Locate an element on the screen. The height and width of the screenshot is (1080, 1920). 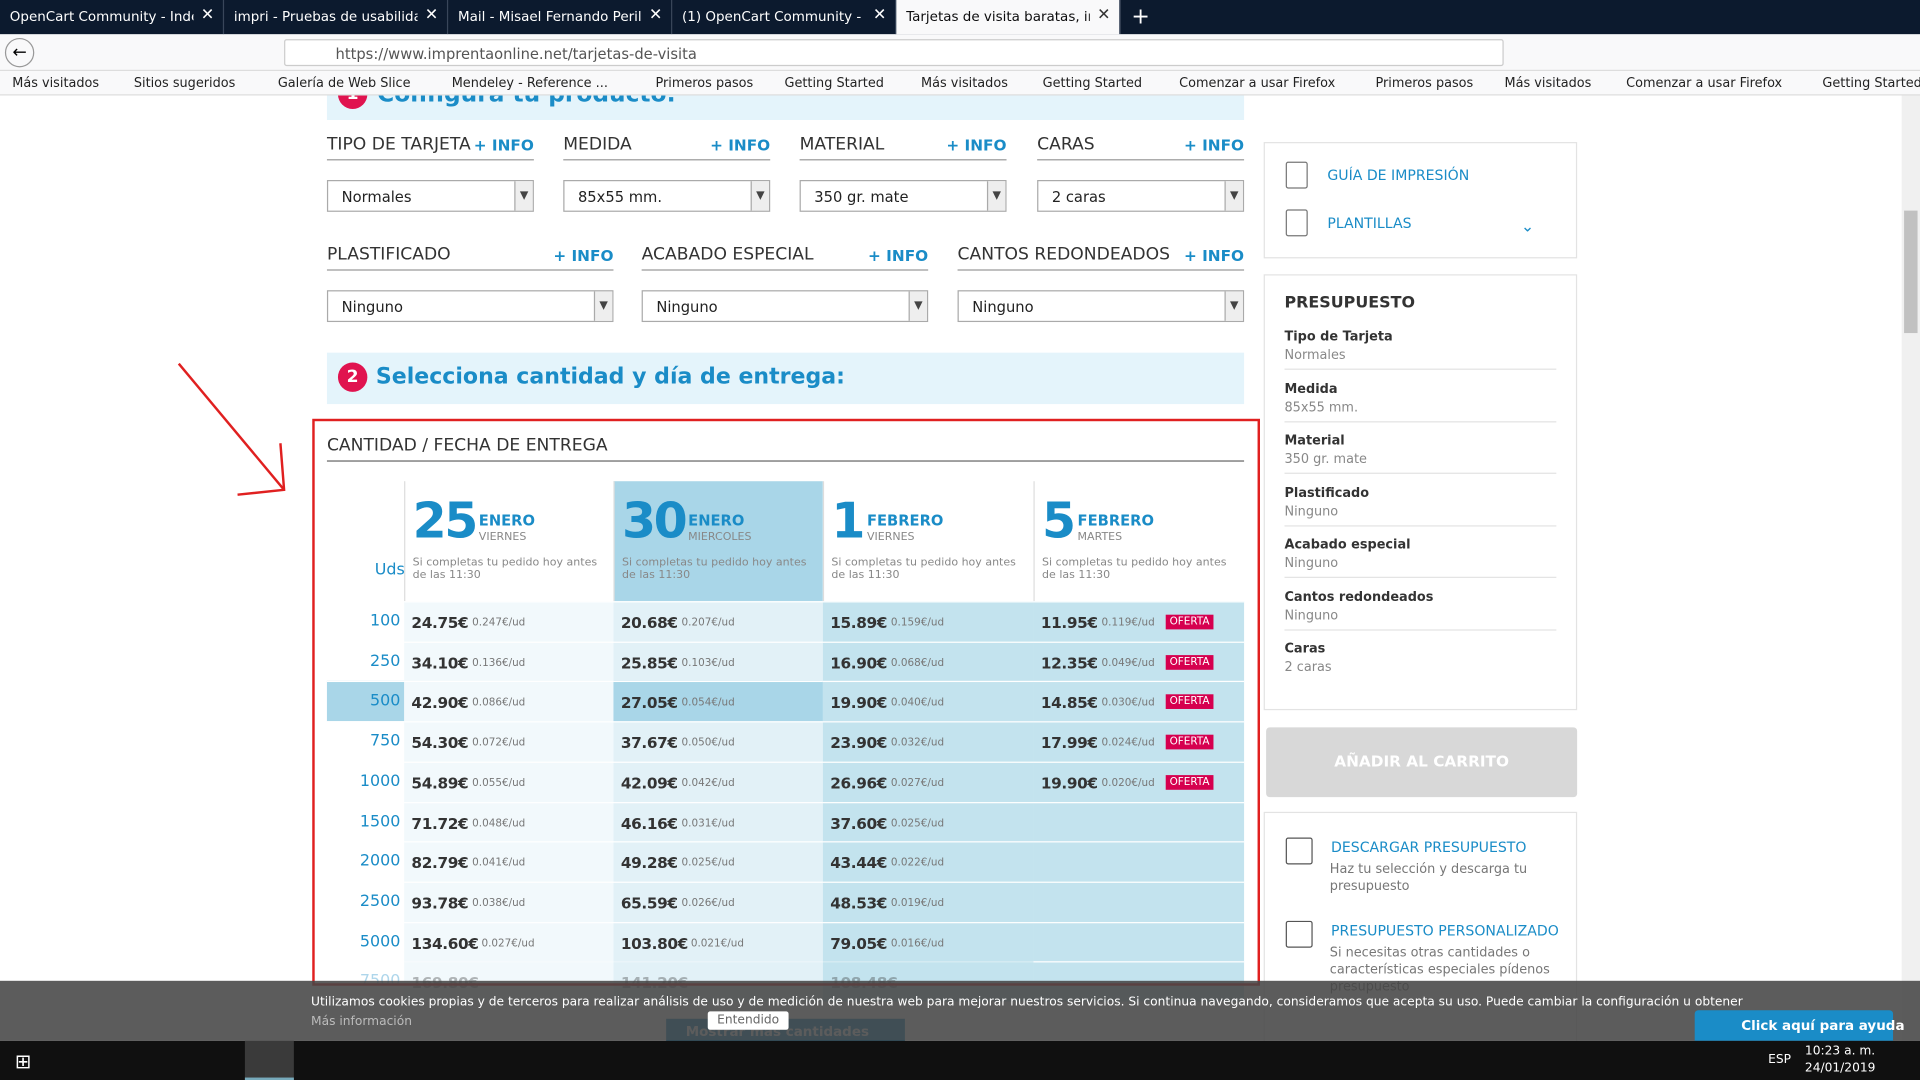
select: 2 caras ▼ is located at coordinates (1141, 196).